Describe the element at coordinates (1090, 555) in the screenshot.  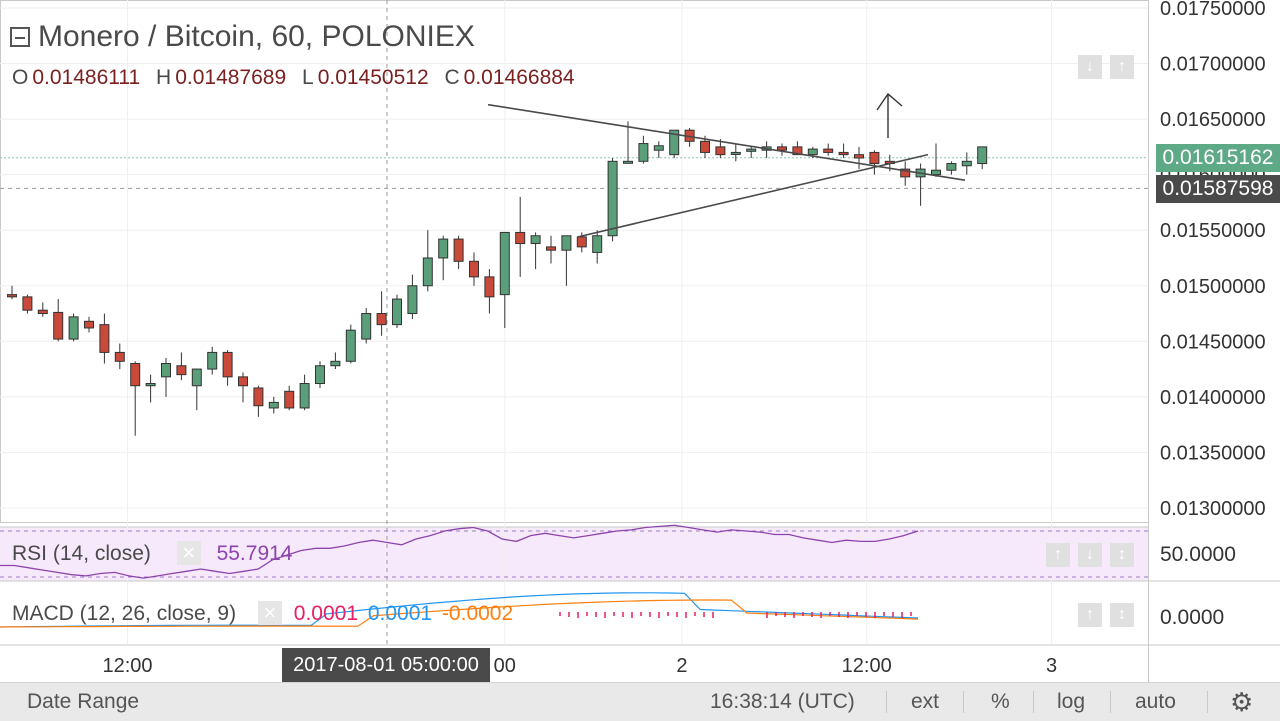
I see `rsi-move-down-icon: ↓` at that location.